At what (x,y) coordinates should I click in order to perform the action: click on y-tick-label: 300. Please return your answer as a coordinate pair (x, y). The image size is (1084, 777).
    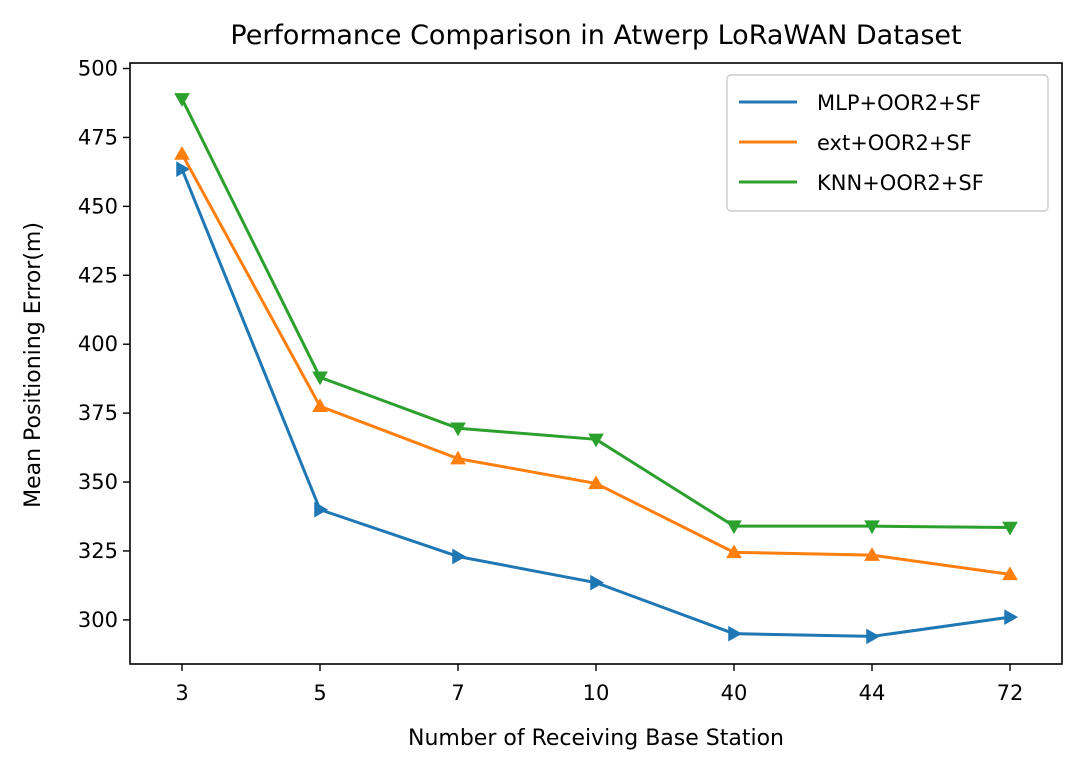
    Looking at the image, I should click on (98, 620).